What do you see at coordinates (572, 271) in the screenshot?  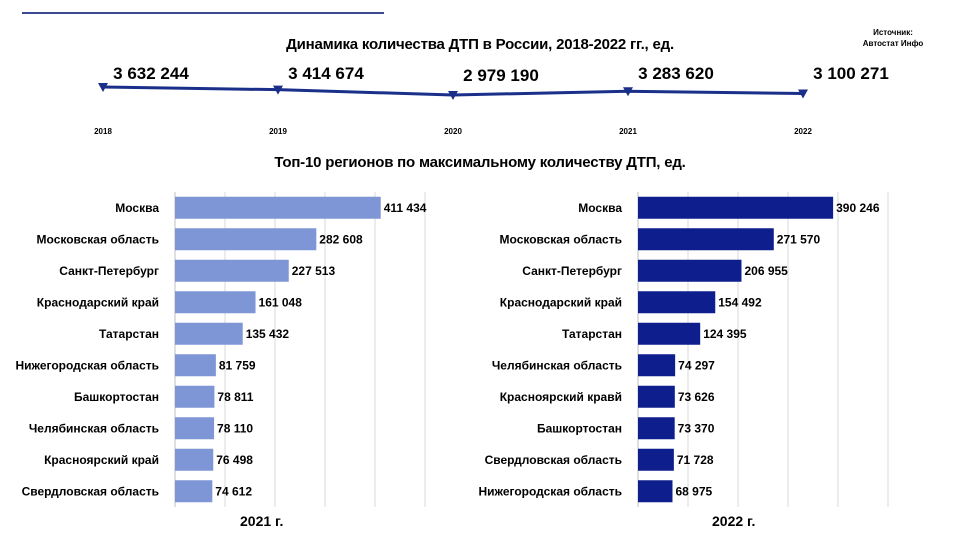 I see `bars-2022-category-label-3: Санкт-Петербург` at bounding box center [572, 271].